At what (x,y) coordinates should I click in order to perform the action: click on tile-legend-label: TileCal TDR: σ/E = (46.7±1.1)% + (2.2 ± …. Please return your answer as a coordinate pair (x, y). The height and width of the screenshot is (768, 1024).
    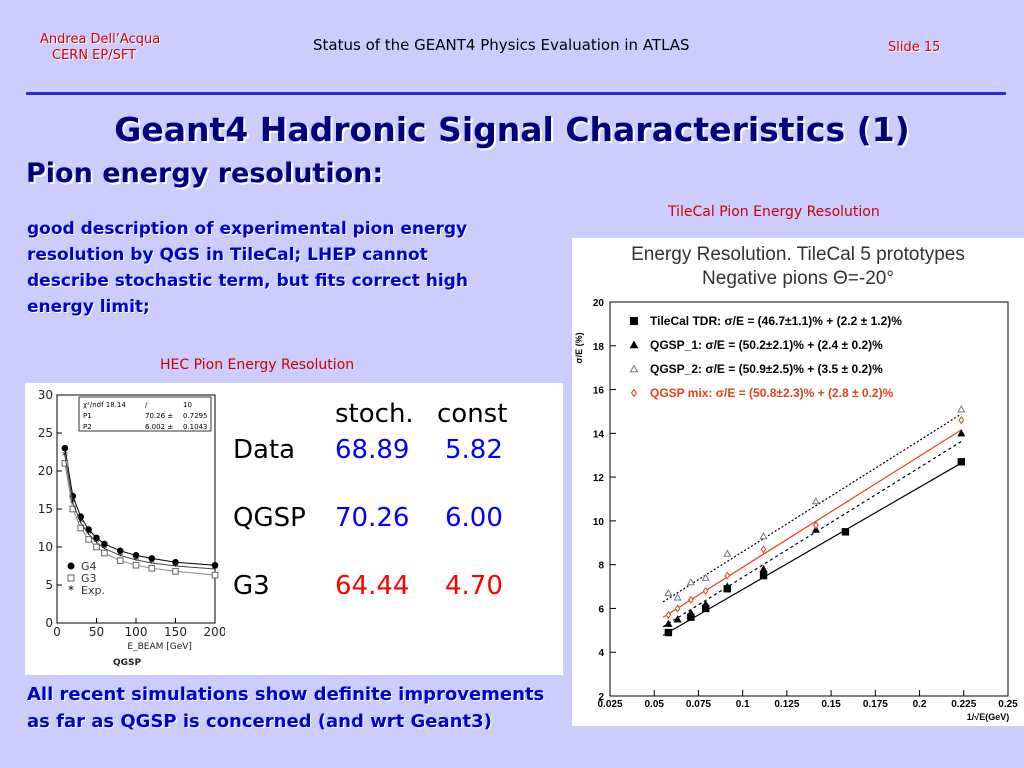
    Looking at the image, I should click on (776, 321).